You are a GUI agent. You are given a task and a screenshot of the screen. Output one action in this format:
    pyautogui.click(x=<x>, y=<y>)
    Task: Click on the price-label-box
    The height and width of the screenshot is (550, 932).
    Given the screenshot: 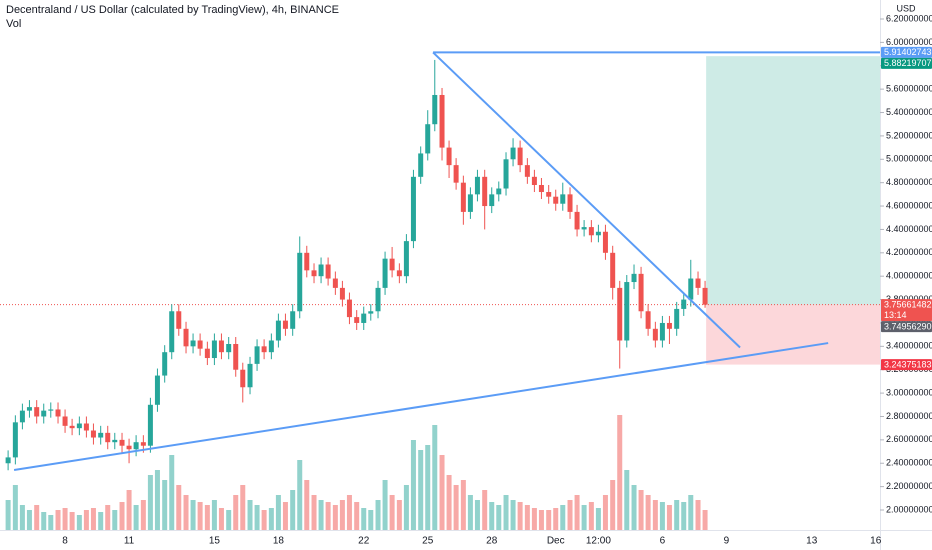 What is the action you would take?
    pyautogui.click(x=906, y=52)
    